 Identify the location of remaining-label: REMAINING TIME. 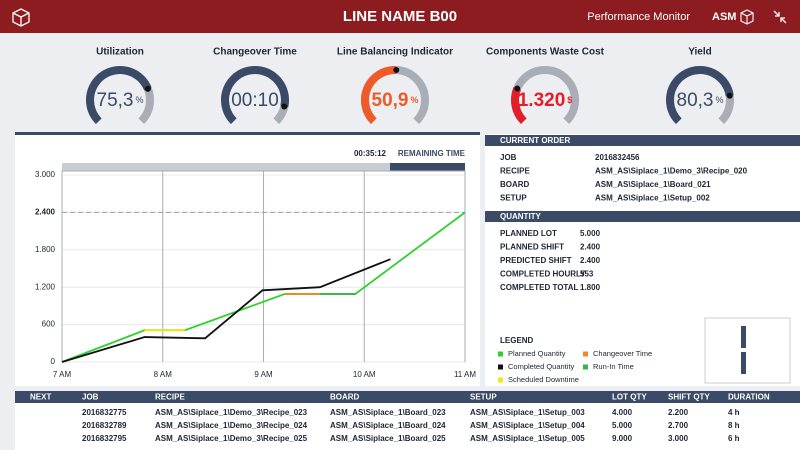
(432, 153).